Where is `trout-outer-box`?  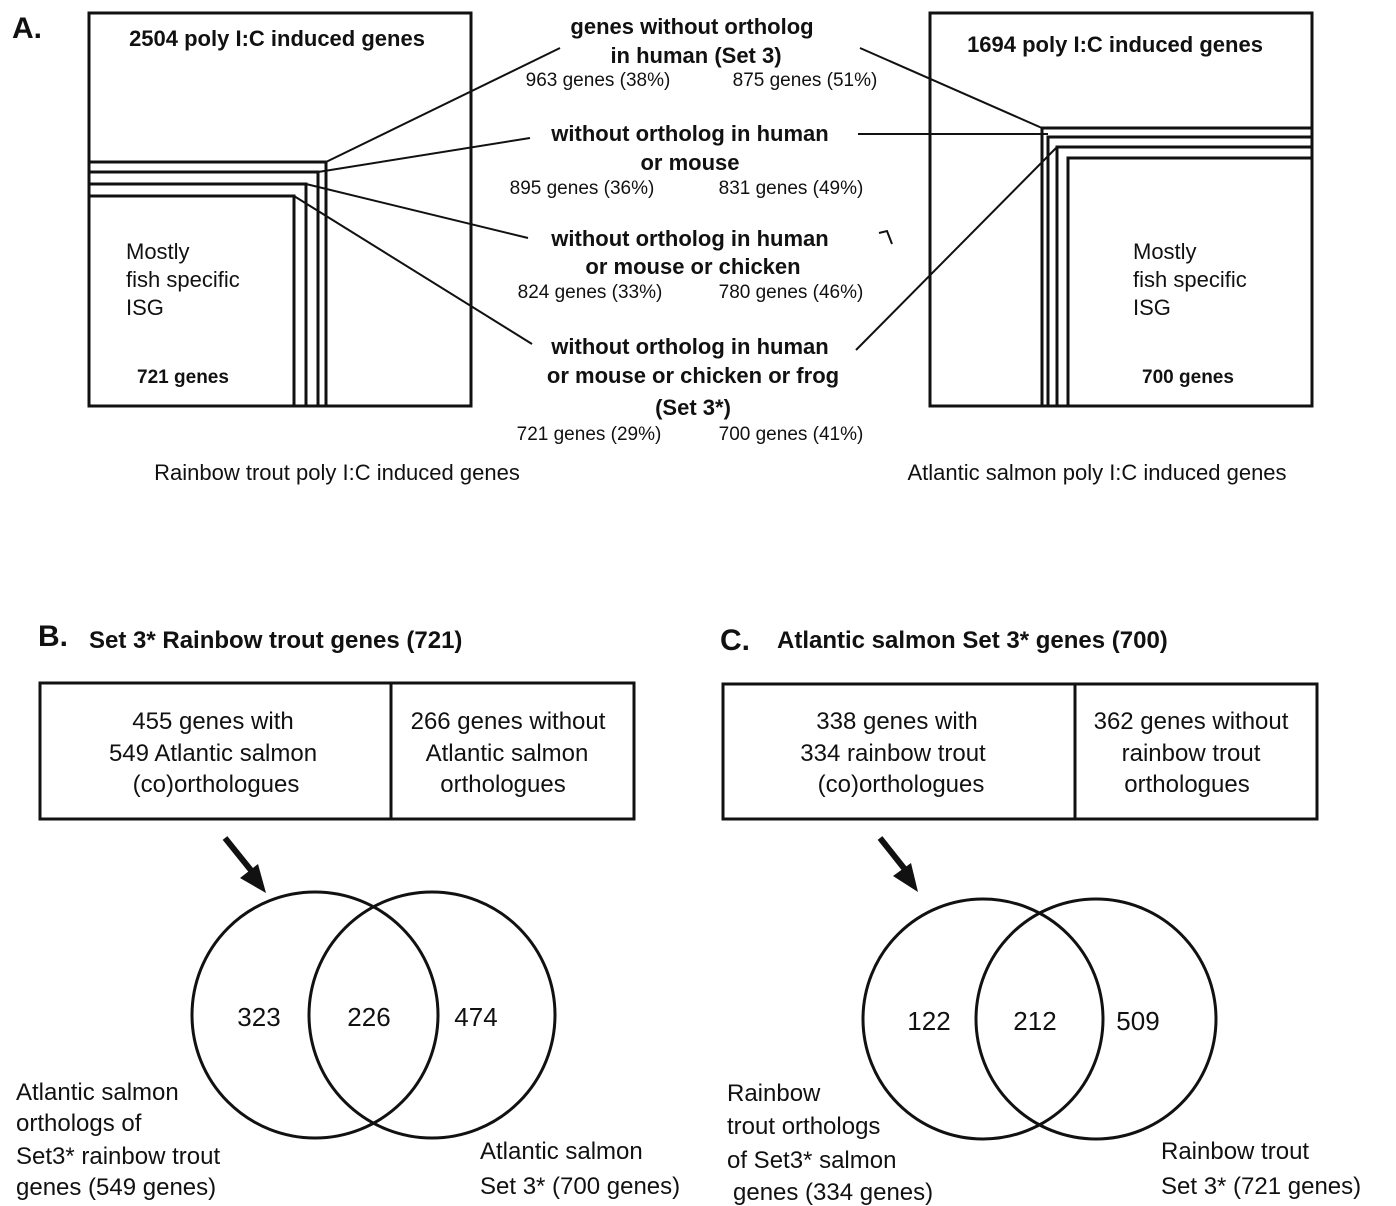 trout-outer-box is located at coordinates (280, 209).